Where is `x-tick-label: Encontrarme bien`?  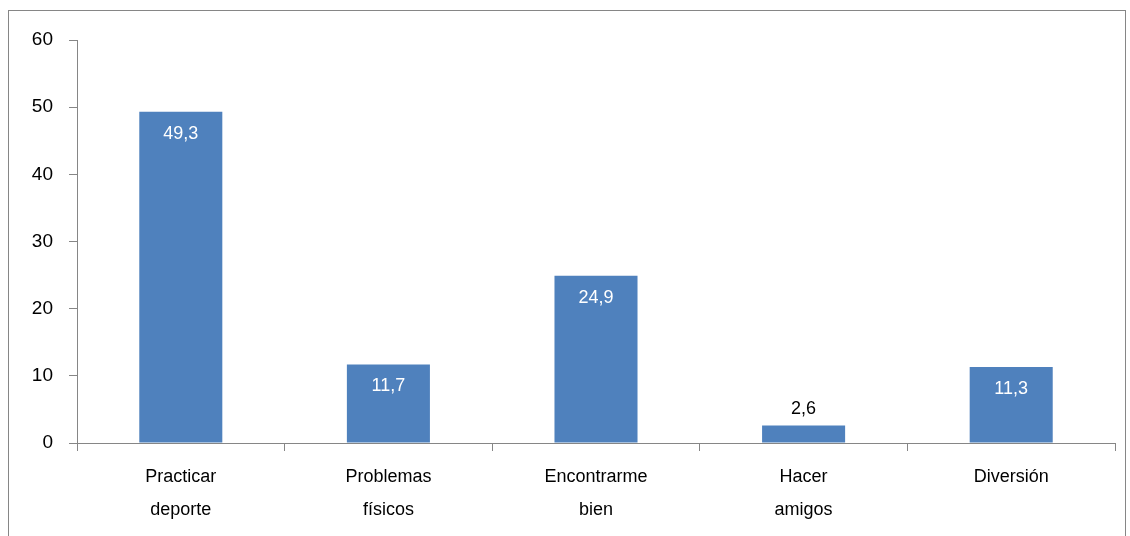
x-tick-label: Encontrarme bien is located at coordinates (596, 492).